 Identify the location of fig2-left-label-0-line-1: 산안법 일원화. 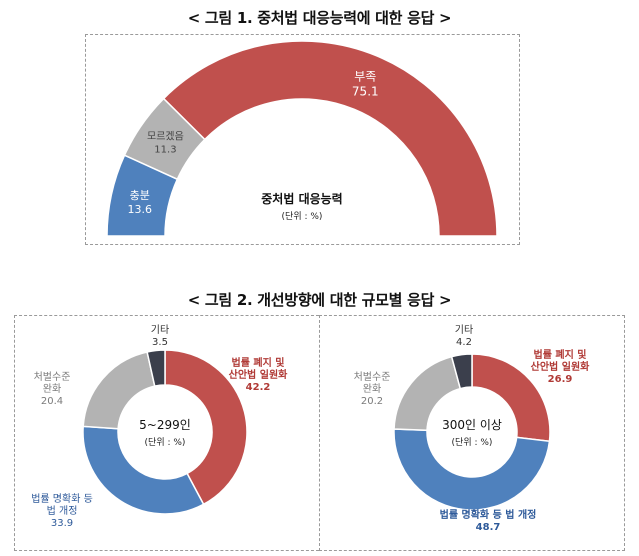
(258, 374).